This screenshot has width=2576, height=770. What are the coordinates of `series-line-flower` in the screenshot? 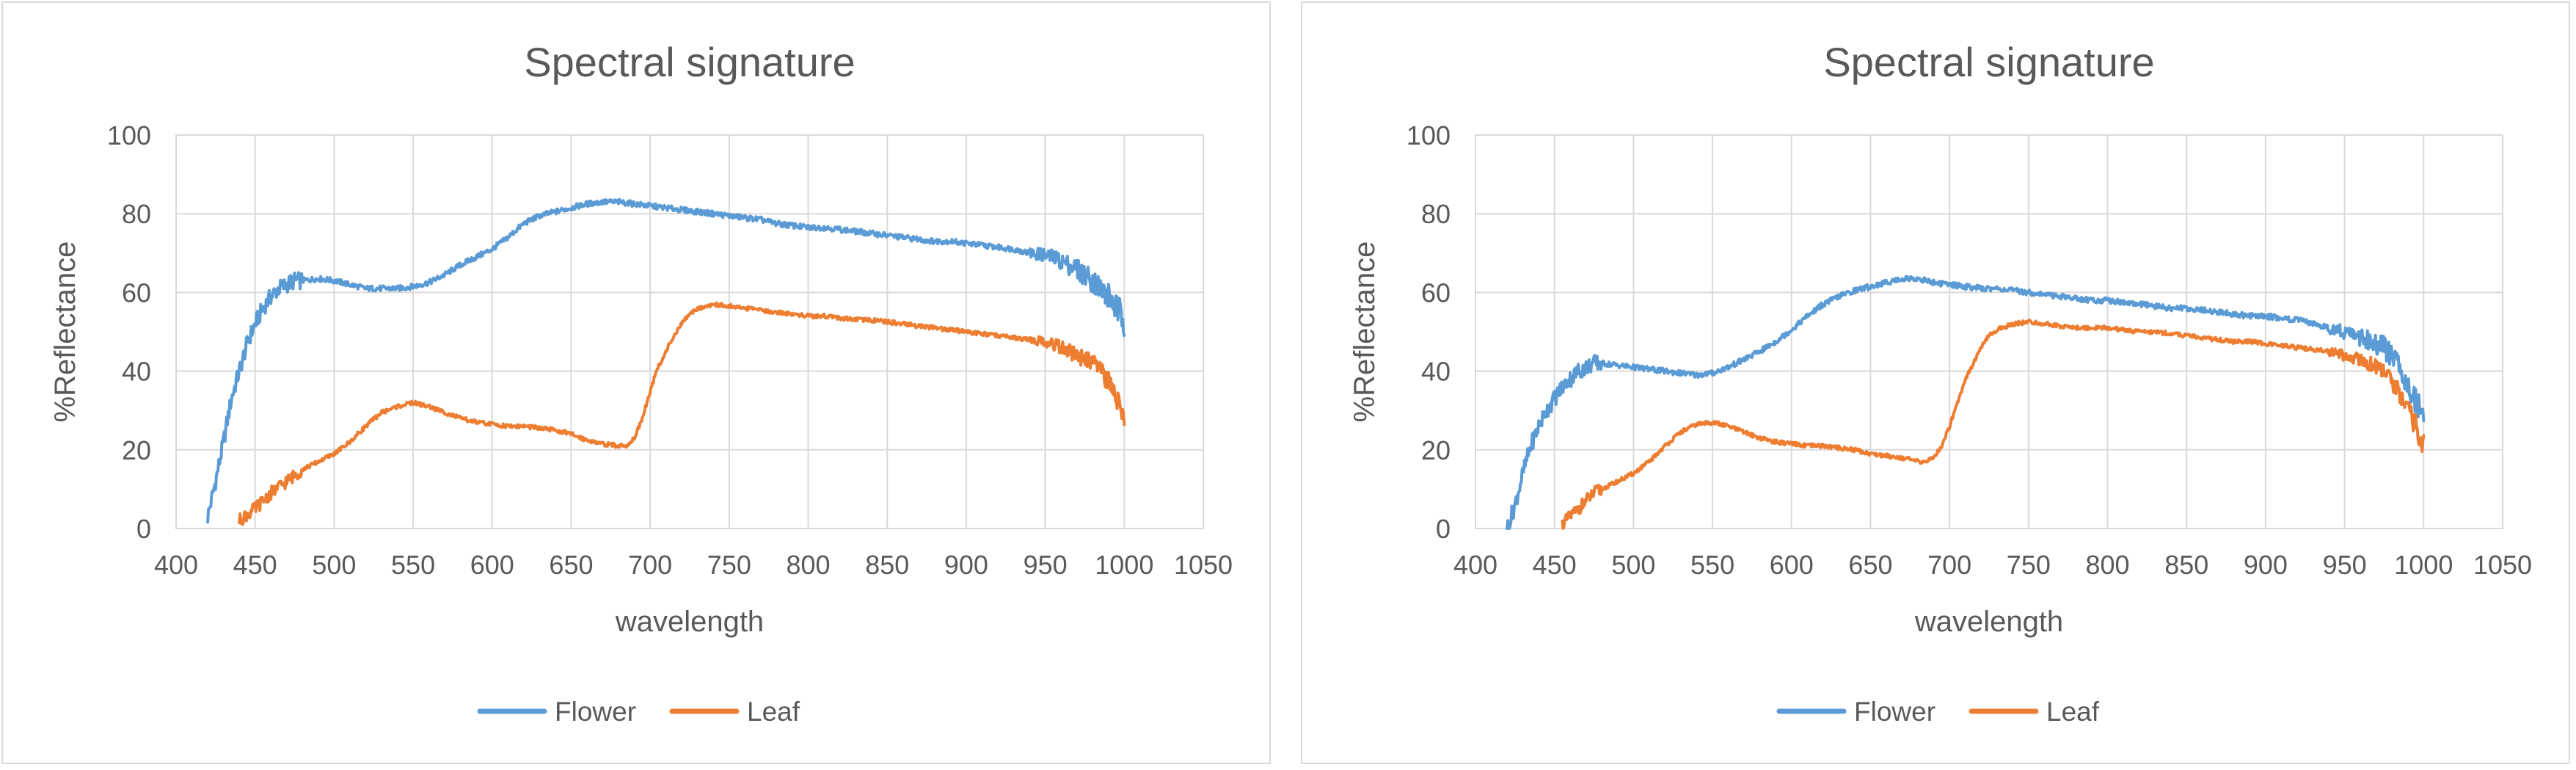 It's located at (1966, 403).